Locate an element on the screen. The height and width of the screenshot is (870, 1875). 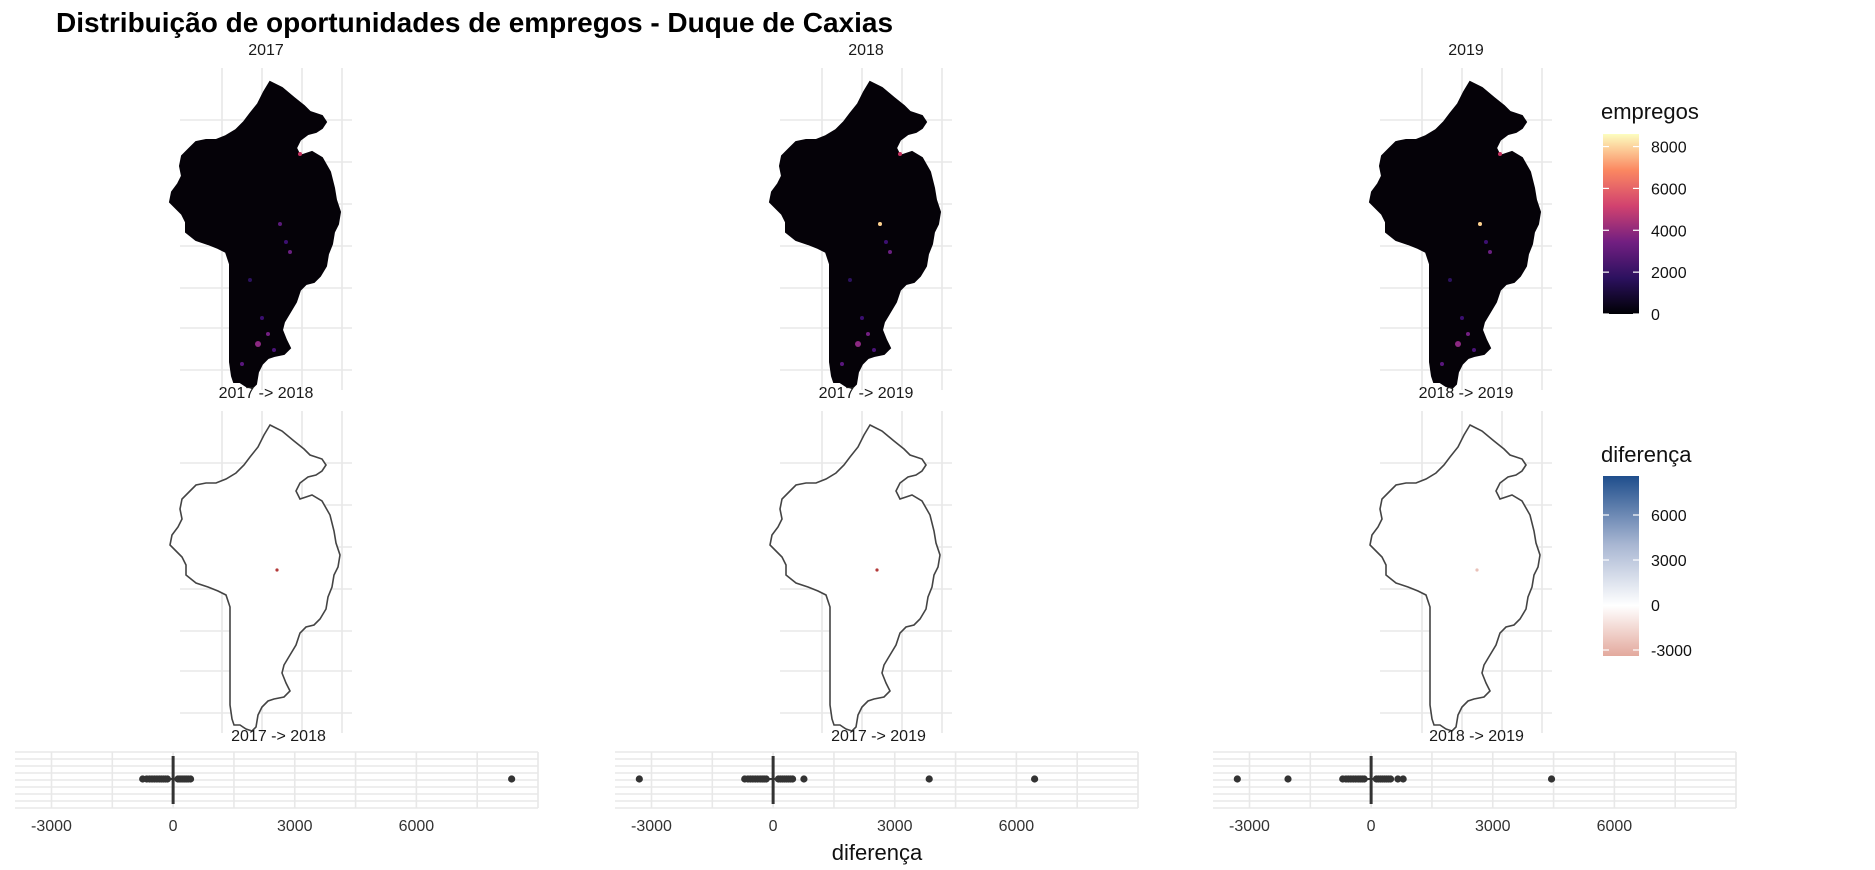
legend-tick-label: 2000 is located at coordinates (1669, 273).